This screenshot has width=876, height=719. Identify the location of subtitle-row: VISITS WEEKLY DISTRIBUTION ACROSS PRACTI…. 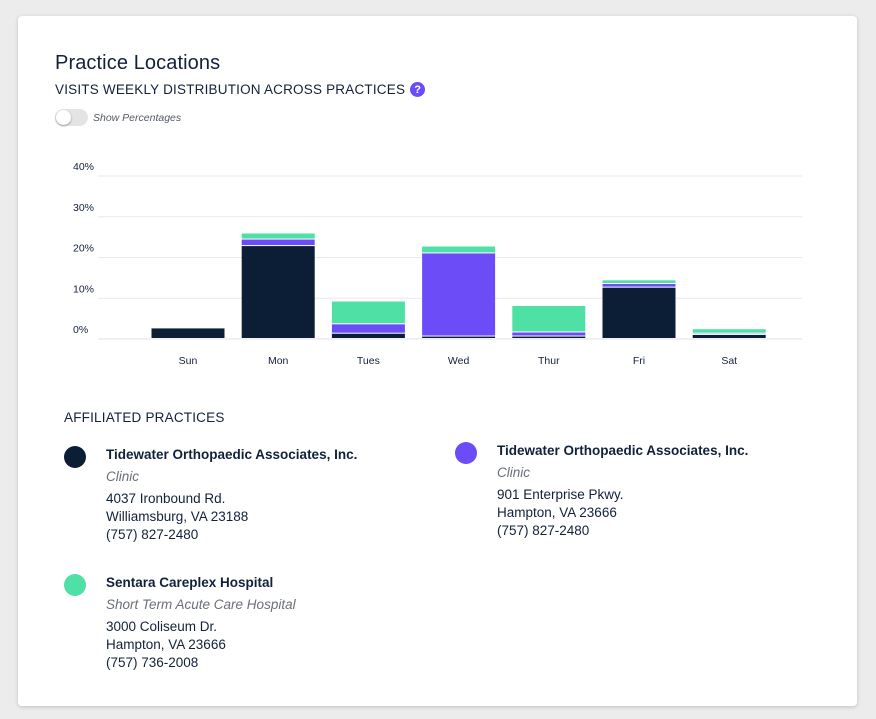
(240, 89).